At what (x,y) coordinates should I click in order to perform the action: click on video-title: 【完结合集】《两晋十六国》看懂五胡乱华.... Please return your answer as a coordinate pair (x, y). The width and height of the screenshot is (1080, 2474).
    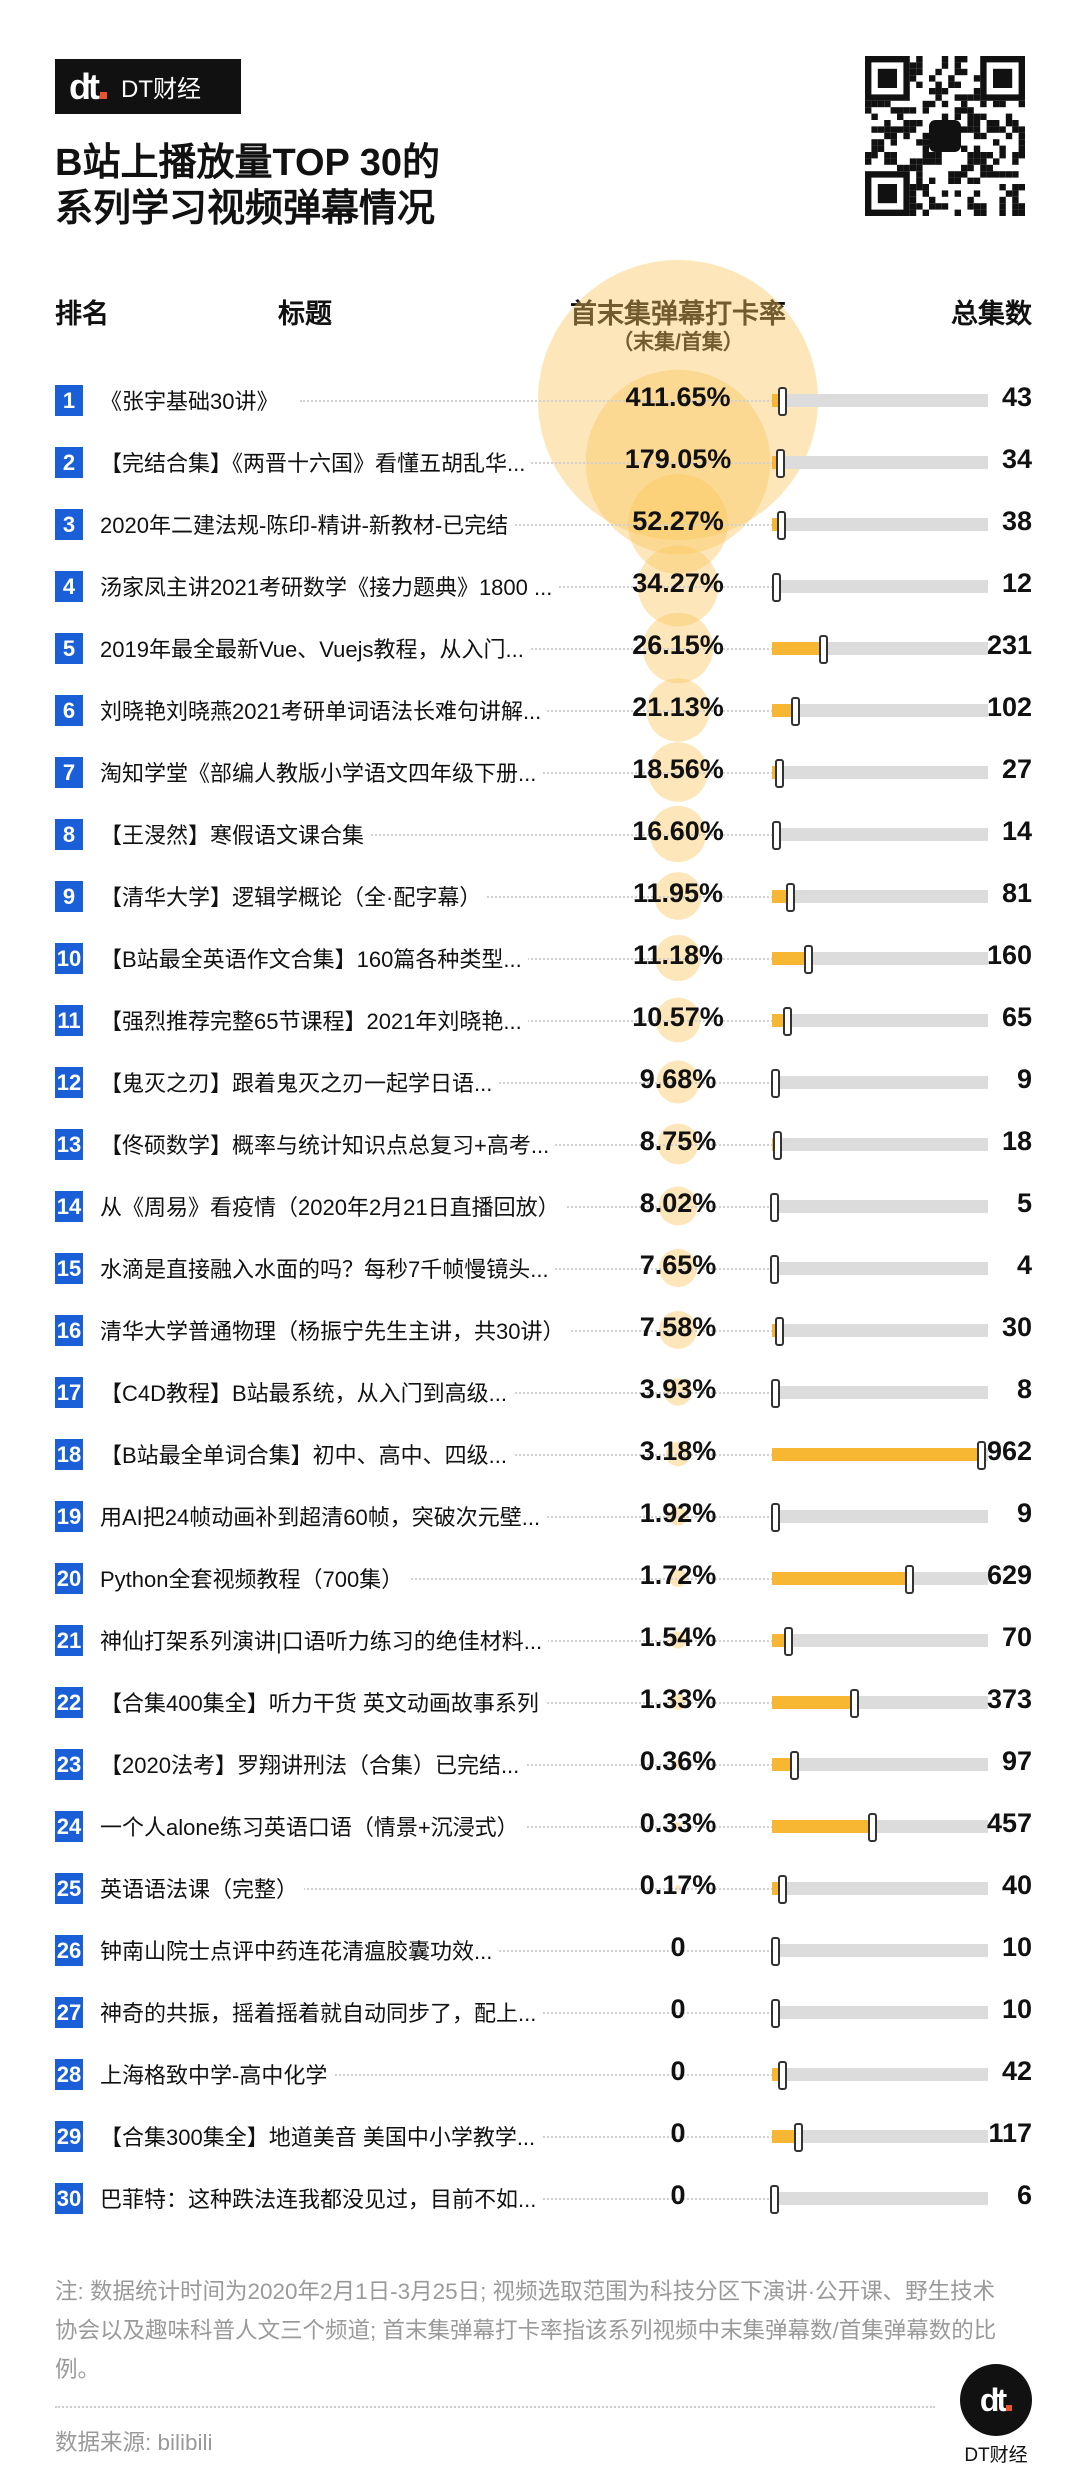
    Looking at the image, I should click on (316, 462).